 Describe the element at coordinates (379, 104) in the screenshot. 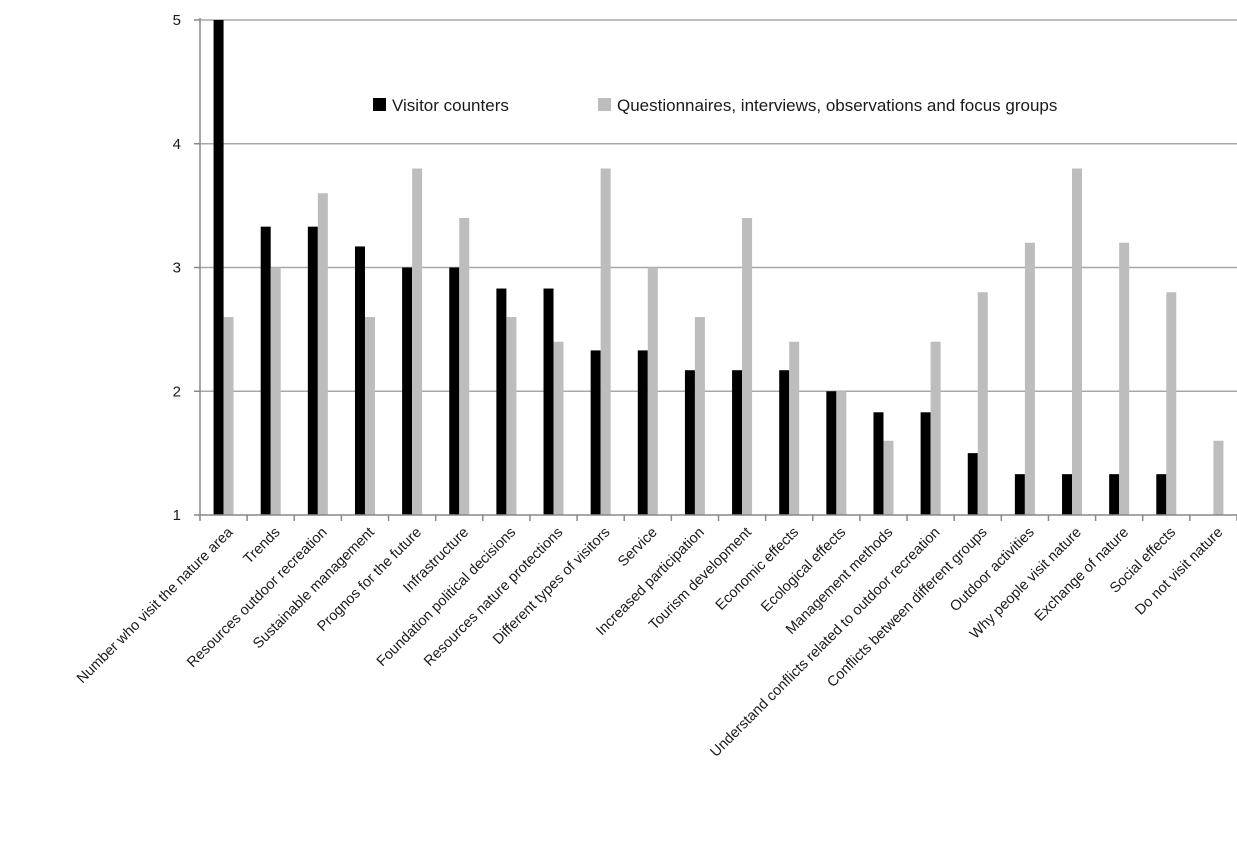

I see `legend-swatch-visitor-counters` at that location.